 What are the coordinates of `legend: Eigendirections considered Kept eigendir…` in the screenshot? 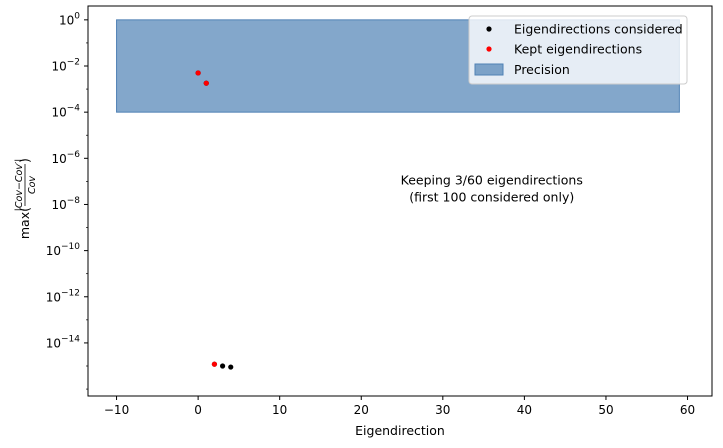 It's located at (578, 50).